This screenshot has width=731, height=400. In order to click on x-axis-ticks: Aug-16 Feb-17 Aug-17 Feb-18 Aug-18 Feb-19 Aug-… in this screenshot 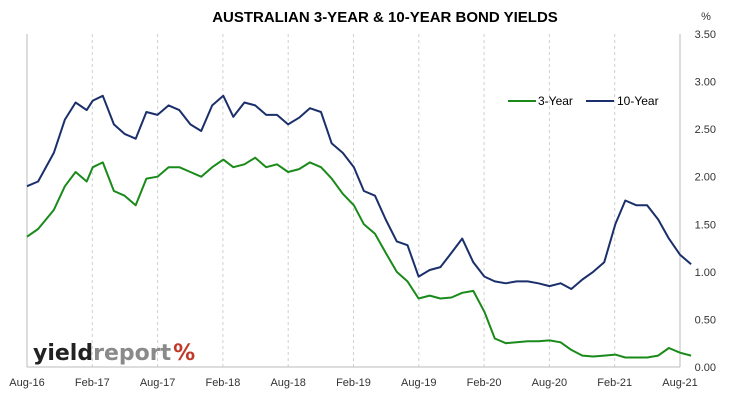, I will do `click(353, 383)`.